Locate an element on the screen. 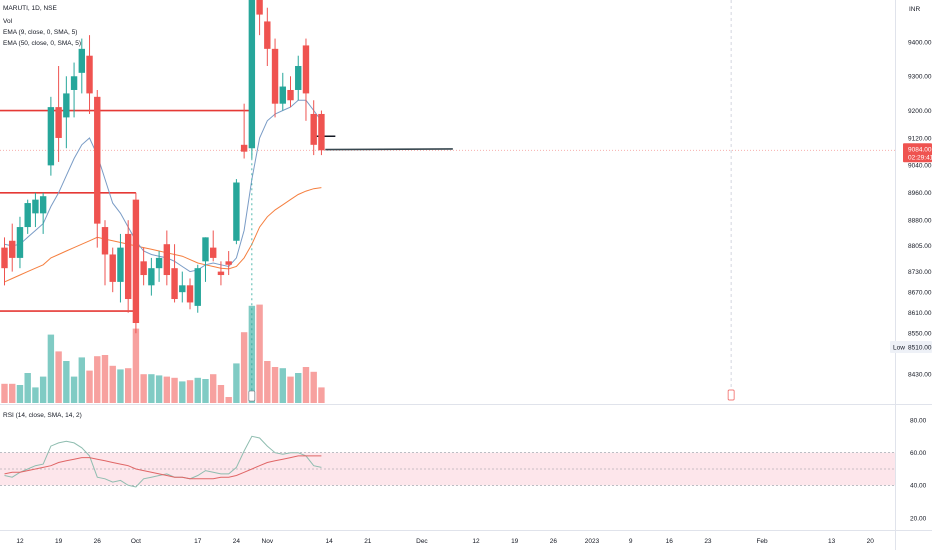 The image size is (932, 555). price-tick-label: 8960.00 is located at coordinates (920, 193).